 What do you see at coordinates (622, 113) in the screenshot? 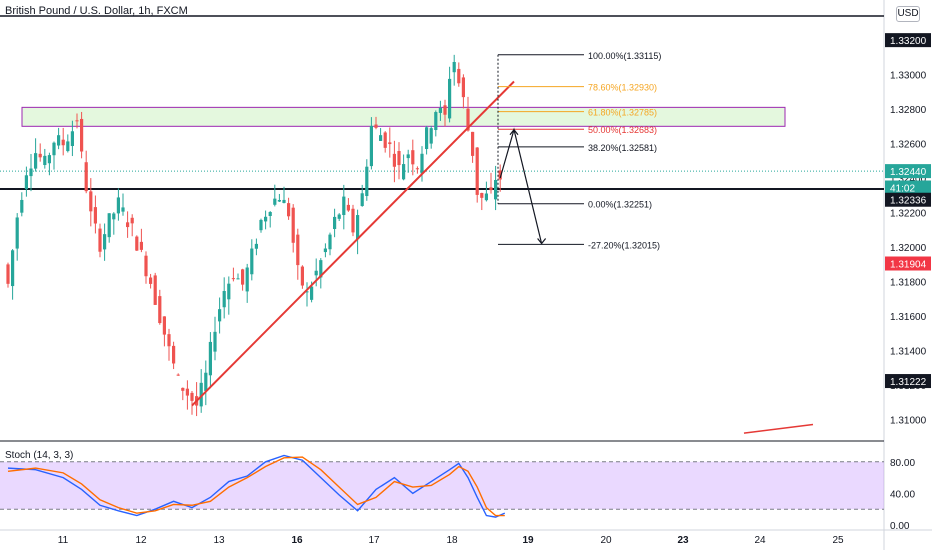
I see `fib-level-label: 61.80%(1.32785)` at bounding box center [622, 113].